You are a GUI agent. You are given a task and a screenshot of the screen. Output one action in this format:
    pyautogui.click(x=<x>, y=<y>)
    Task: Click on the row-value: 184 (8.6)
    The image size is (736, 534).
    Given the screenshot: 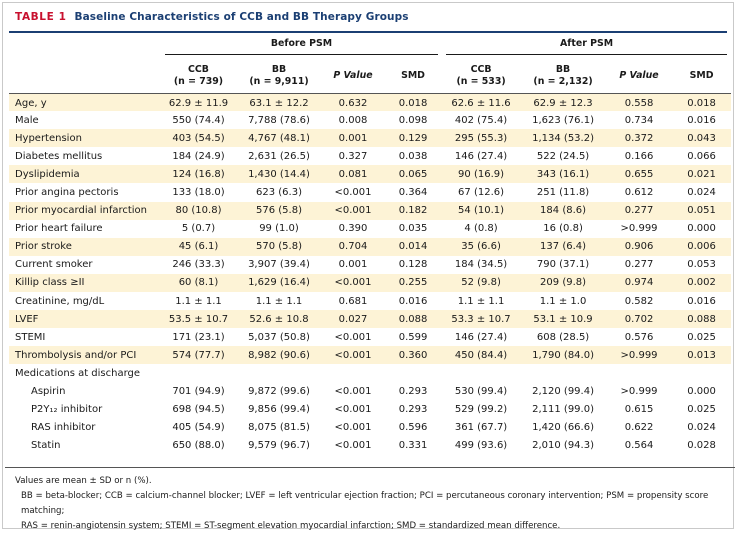 What is the action you would take?
    pyautogui.click(x=563, y=210)
    